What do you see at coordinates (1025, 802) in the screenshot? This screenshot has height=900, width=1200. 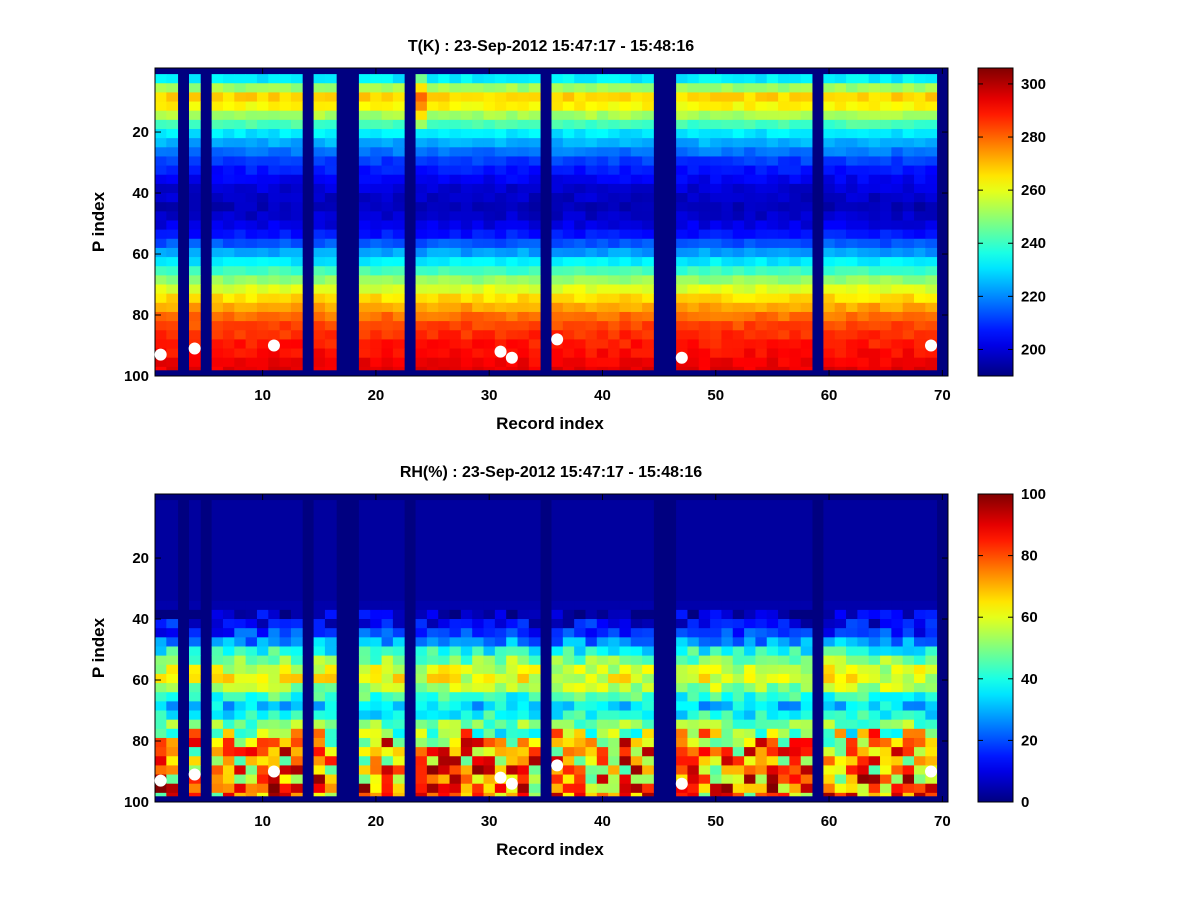 I see `humidity-colorbar-tick-label: 0` at bounding box center [1025, 802].